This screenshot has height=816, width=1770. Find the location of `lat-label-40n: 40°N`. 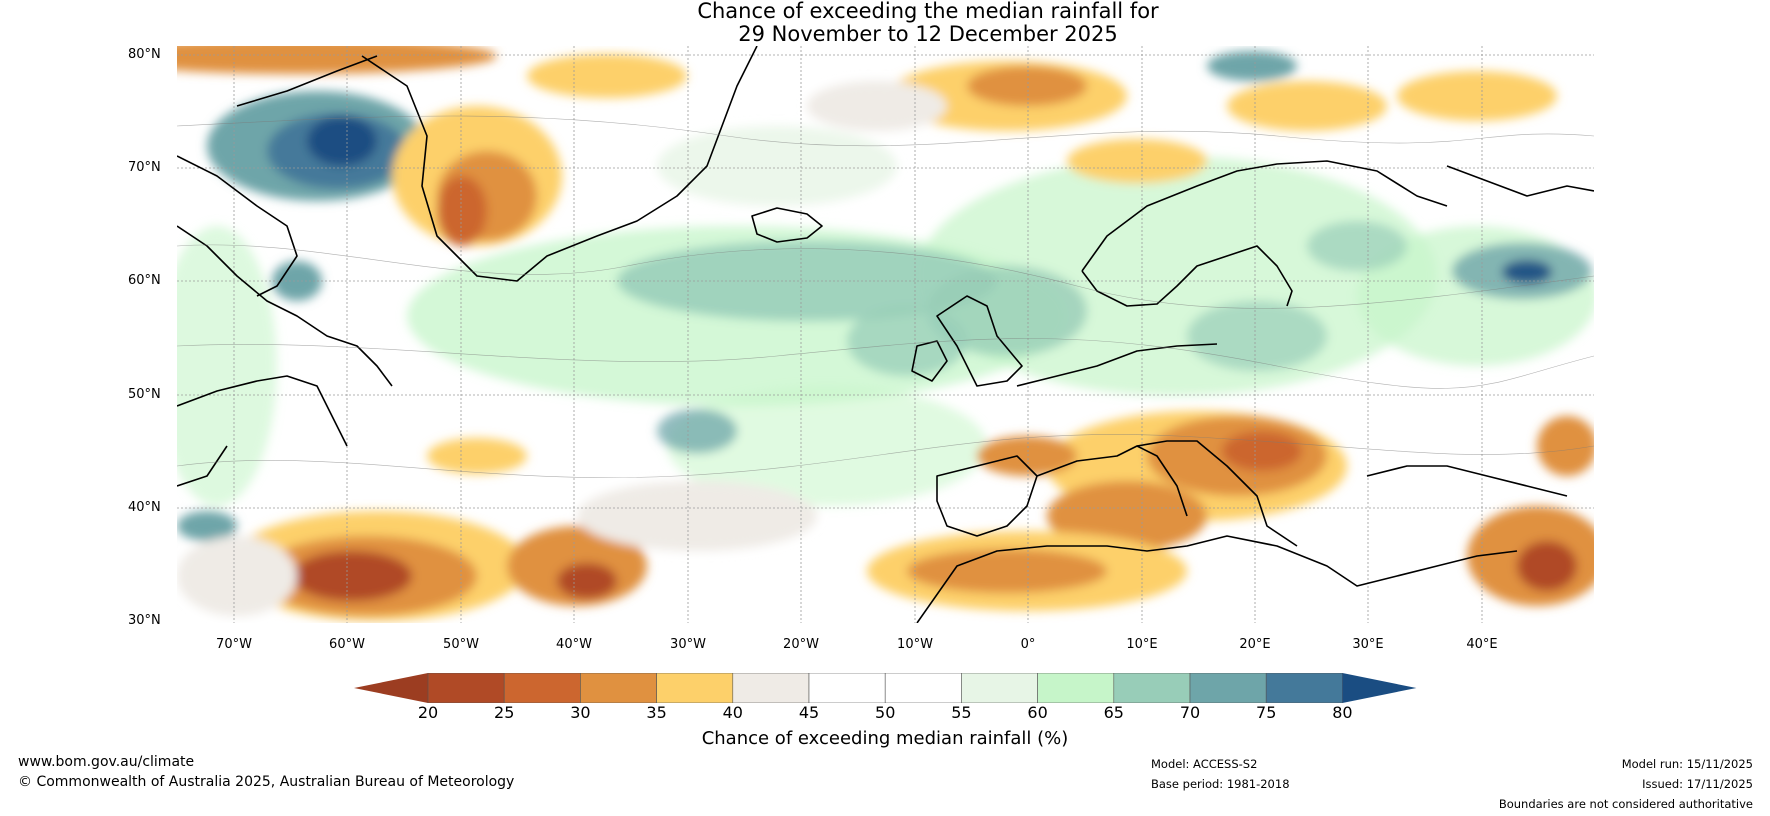

lat-label-40n: 40°N is located at coordinates (144, 507).